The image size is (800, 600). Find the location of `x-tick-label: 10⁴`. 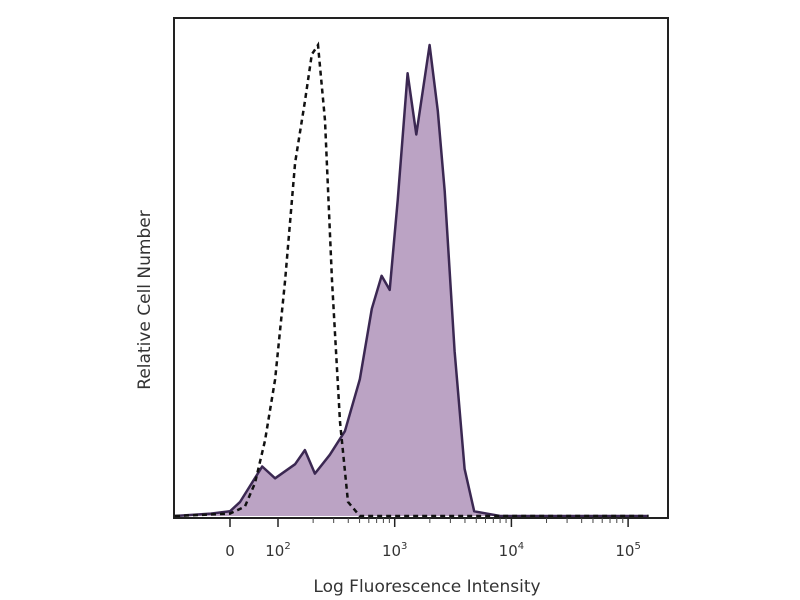

x-tick-label: 10⁴ is located at coordinates (511, 550).